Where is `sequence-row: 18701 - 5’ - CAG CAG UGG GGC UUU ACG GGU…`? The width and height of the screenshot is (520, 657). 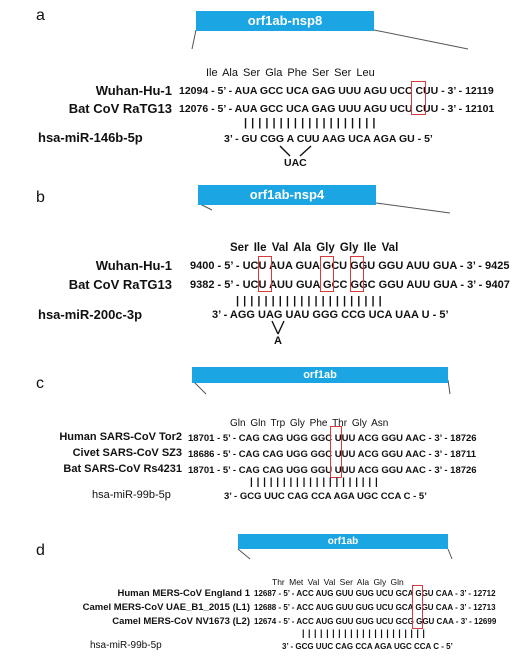 sequence-row: 18701 - 5’ - CAG CAG UGG GGC UUU ACG GGU… is located at coordinates (332, 438).